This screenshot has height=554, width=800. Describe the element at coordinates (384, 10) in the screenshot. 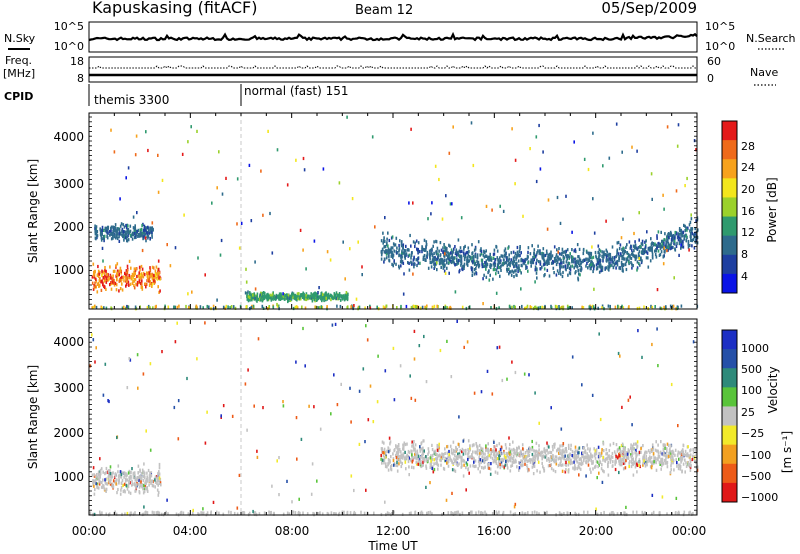

I see `beam-title: Beam 12` at that location.